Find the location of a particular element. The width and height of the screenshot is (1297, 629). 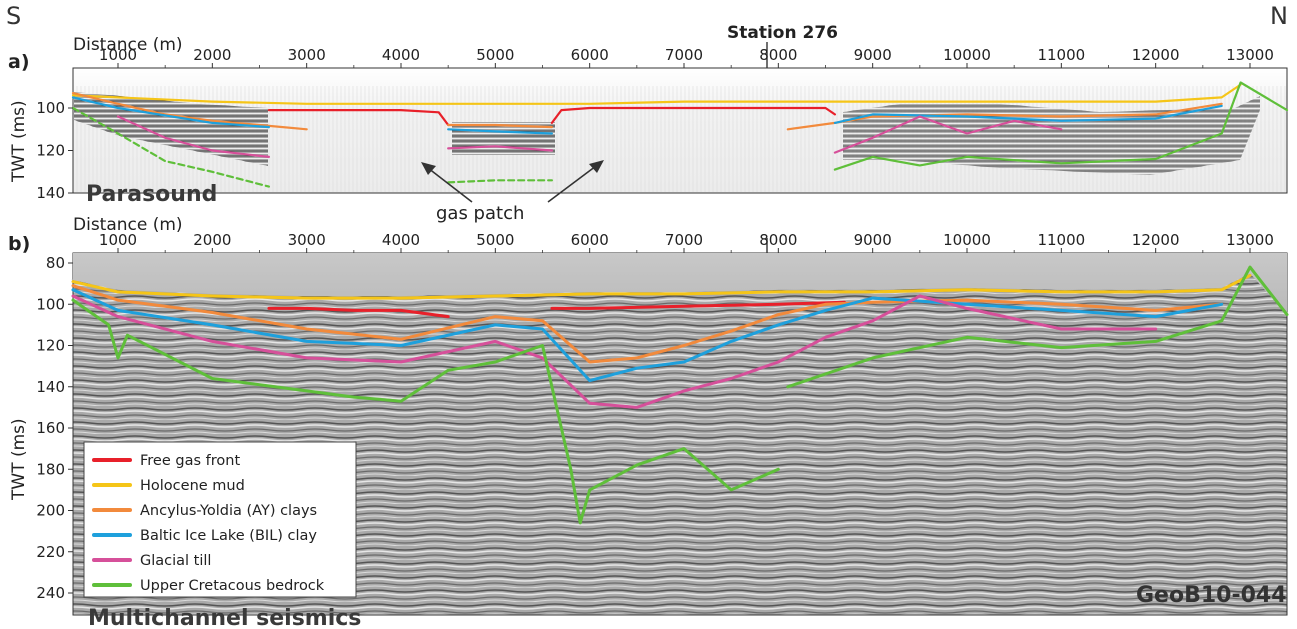

panel-b-x-tick-label: 12000 is located at coordinates (1156, 240).